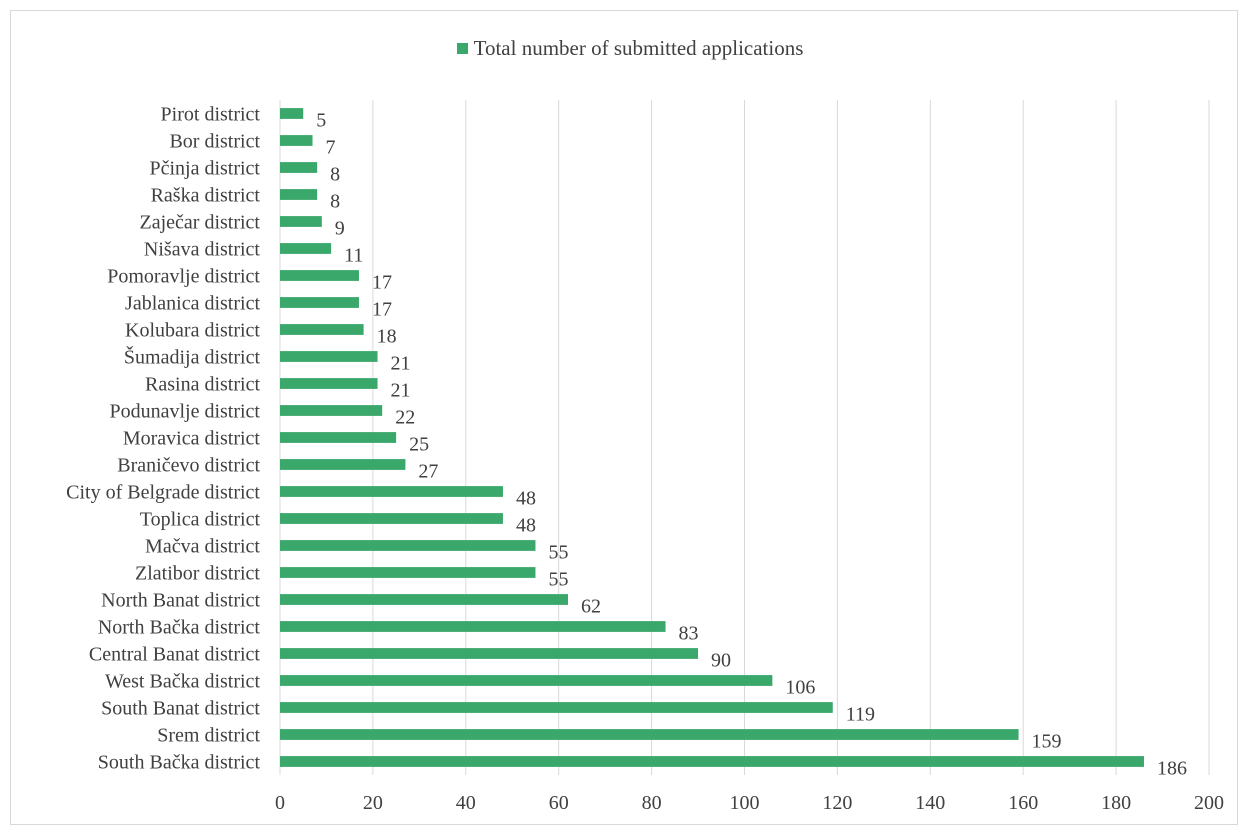 This screenshot has height=827, width=1240. Describe the element at coordinates (340, 229) in the screenshot. I see `data-label: 9` at that location.